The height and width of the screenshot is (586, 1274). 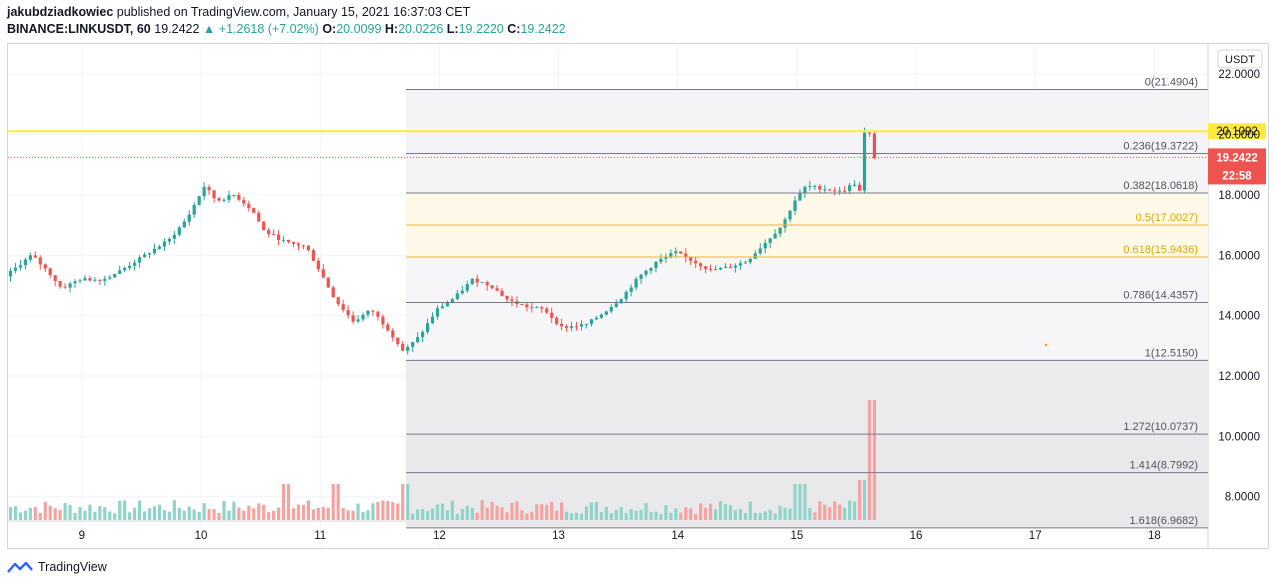 I want to click on high-value: 20.0226, so click(x=421, y=29).